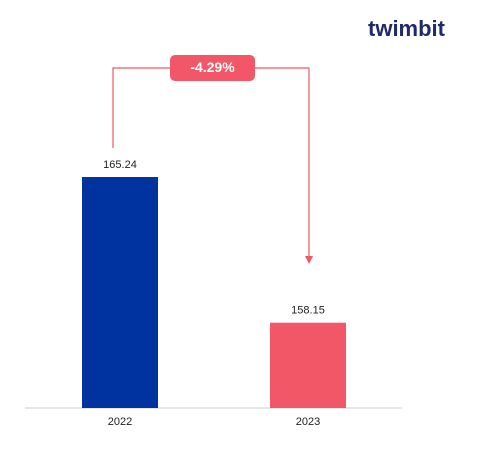 The width and height of the screenshot is (481, 472). I want to click on x-tick-label: 2022, so click(120, 422).